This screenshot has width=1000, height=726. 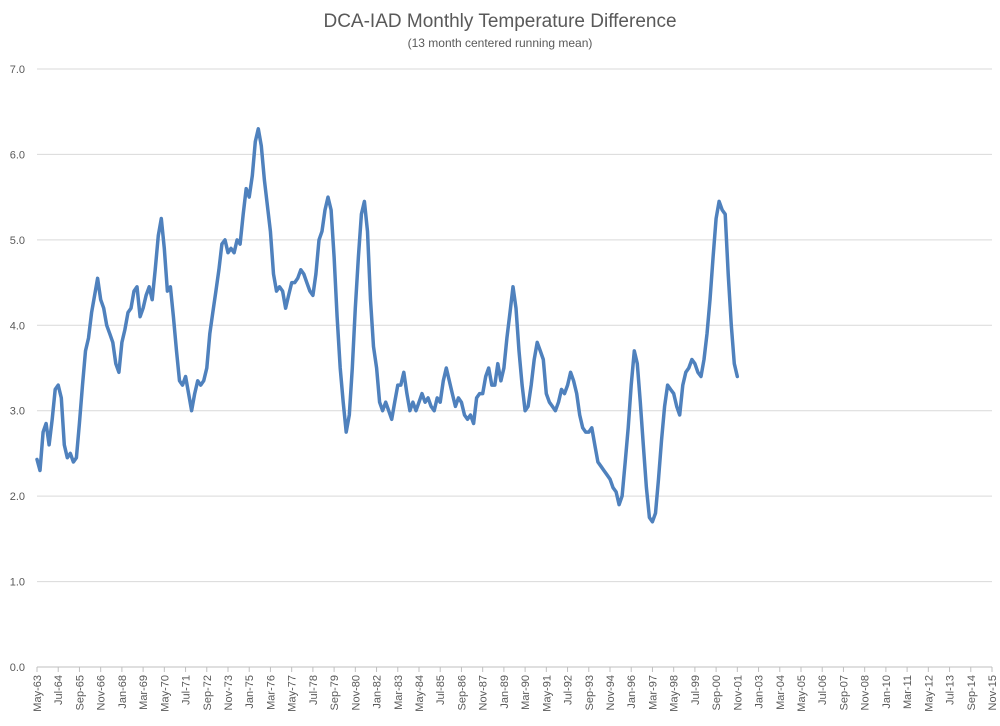 I want to click on x-tick-label: Mar-97, so click(x=653, y=692).